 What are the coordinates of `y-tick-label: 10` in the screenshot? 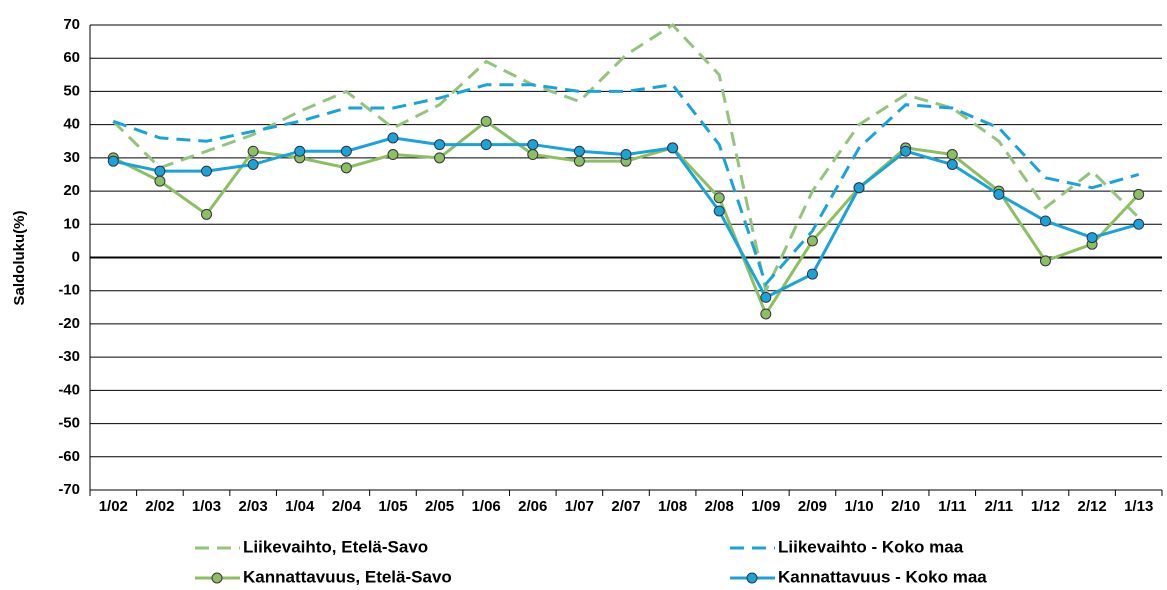 It's located at (71, 223).